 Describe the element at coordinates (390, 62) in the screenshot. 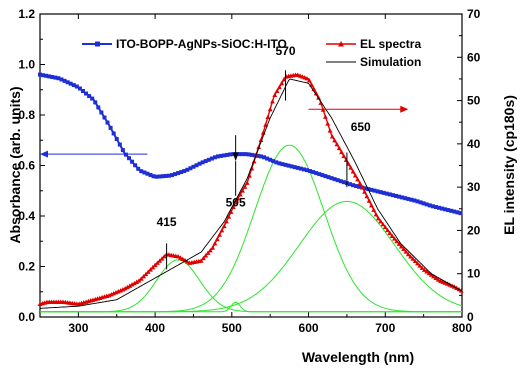

I see `legend-simulation-label: Simulation` at that location.